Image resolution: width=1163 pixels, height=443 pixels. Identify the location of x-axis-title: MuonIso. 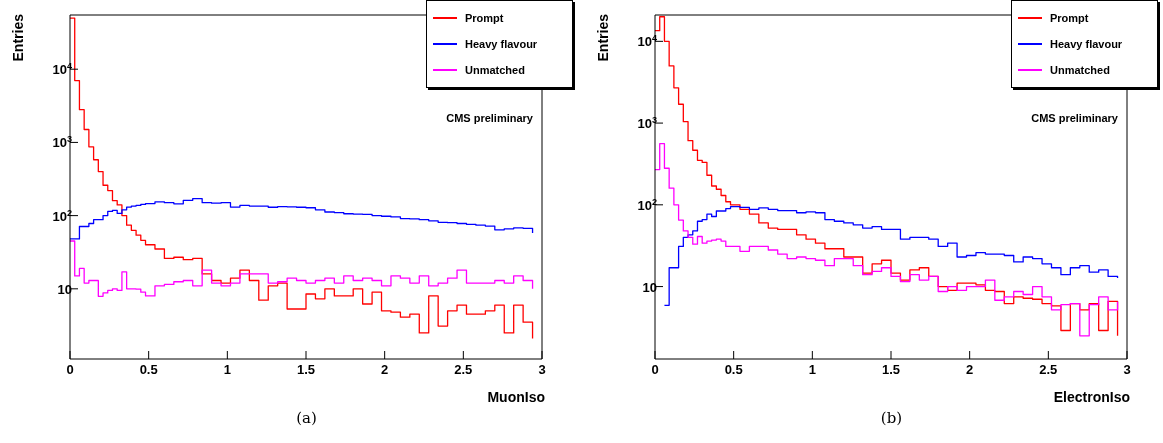
(516, 397).